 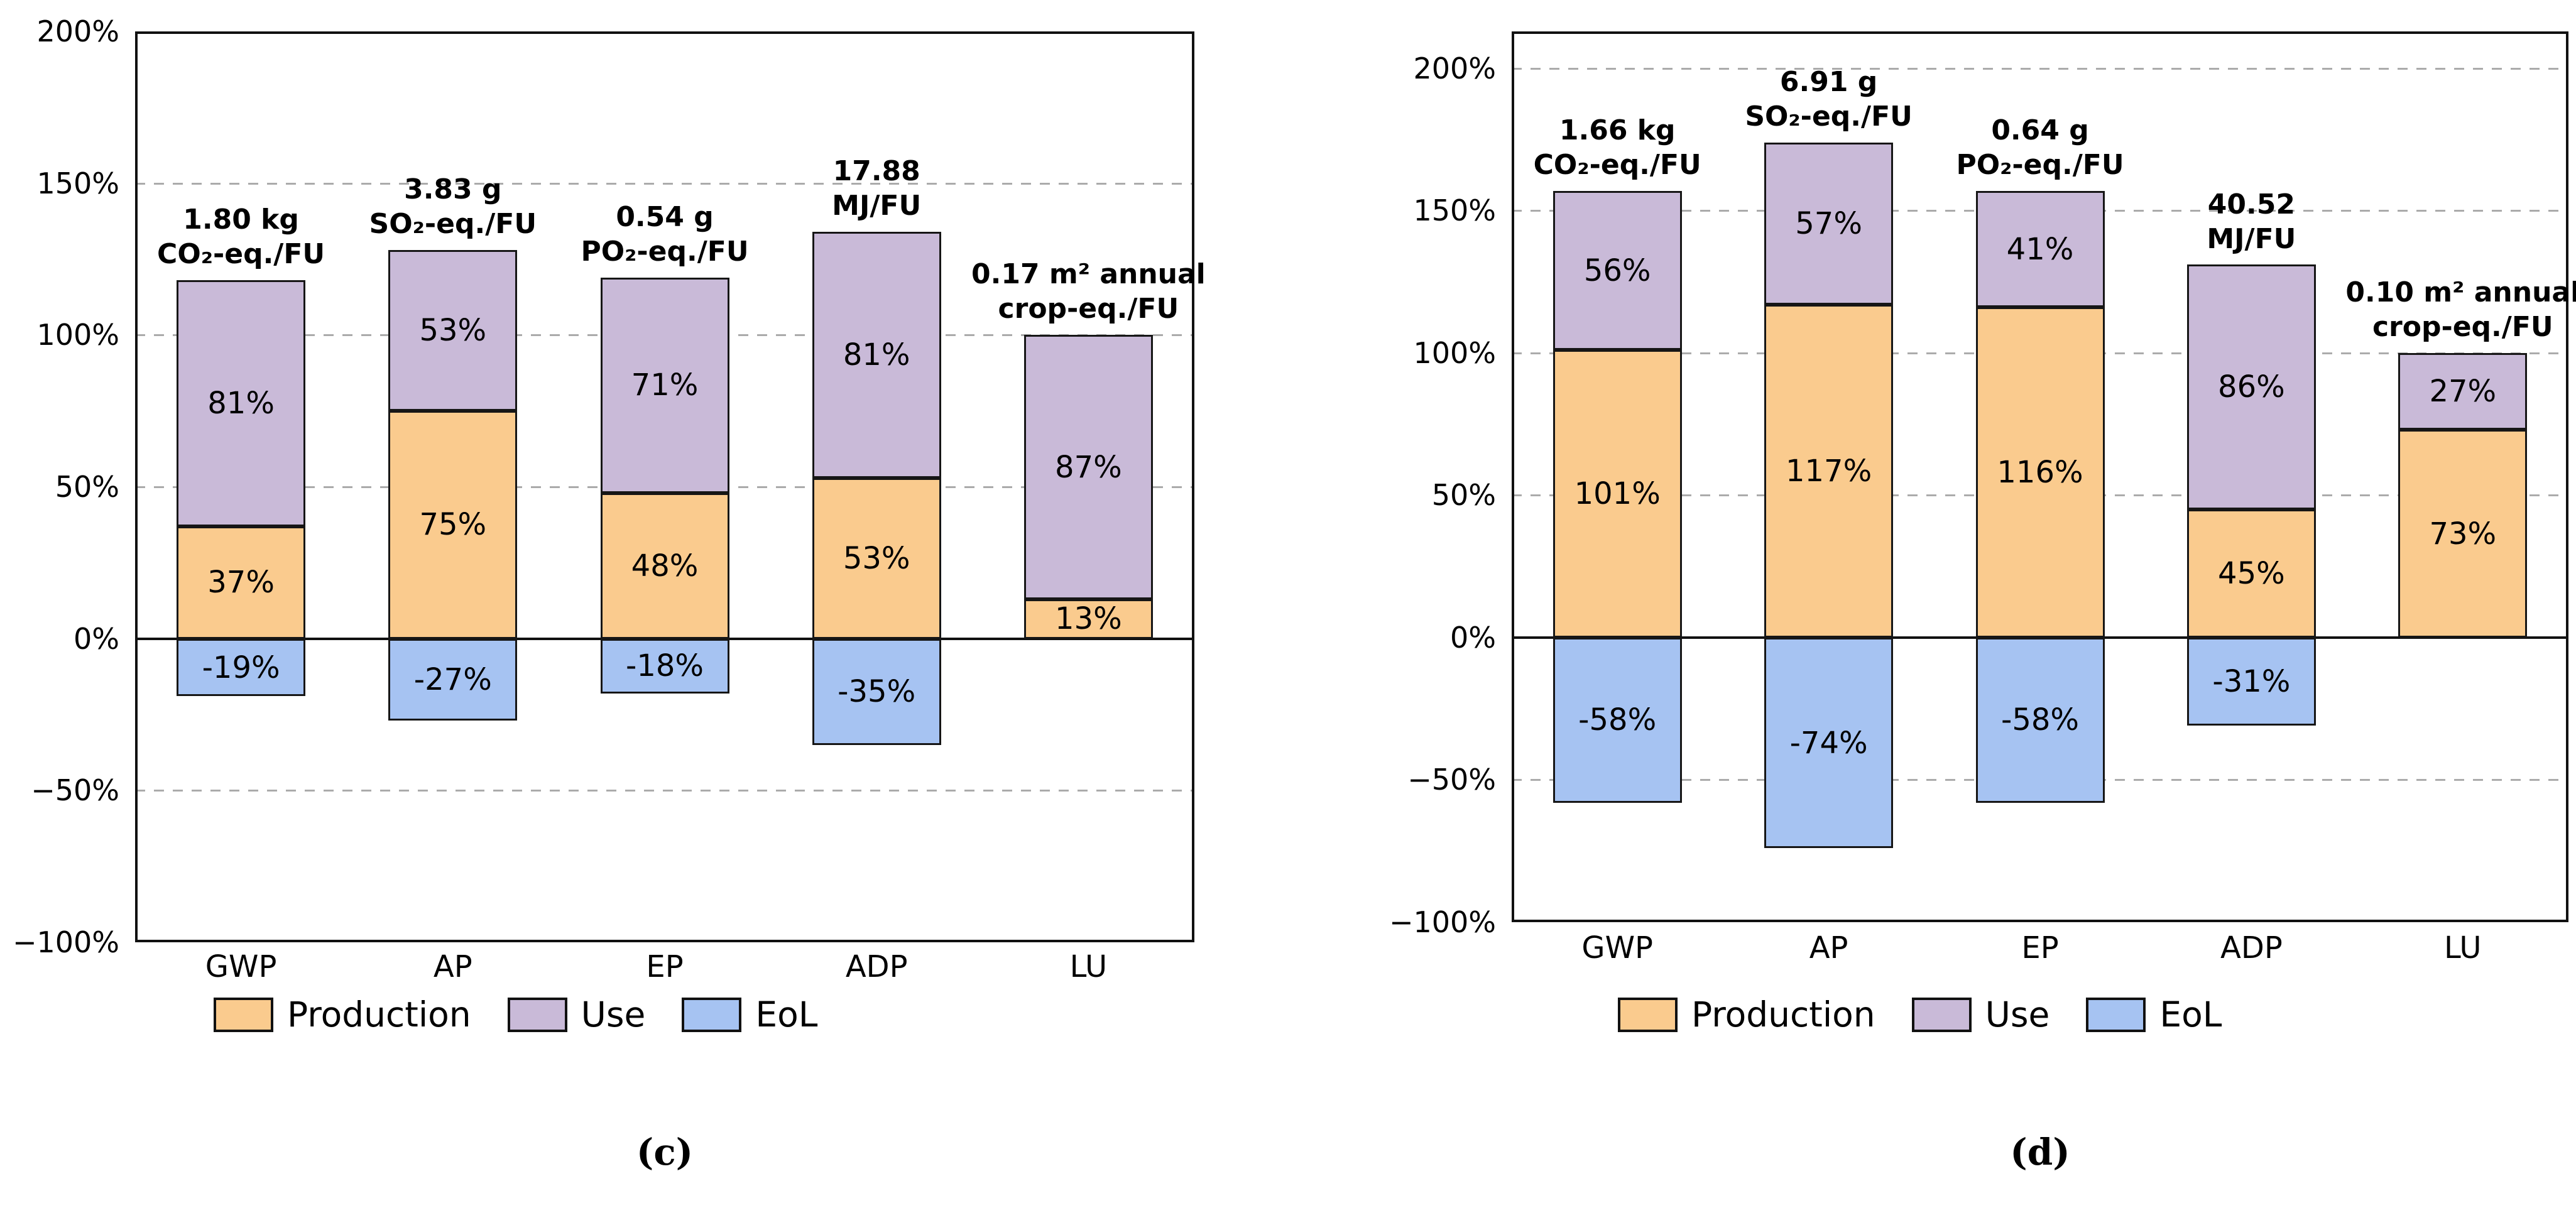 I want to click on unit-annotation-ADP-c: 17.88 MJ/FU, so click(x=876, y=189).